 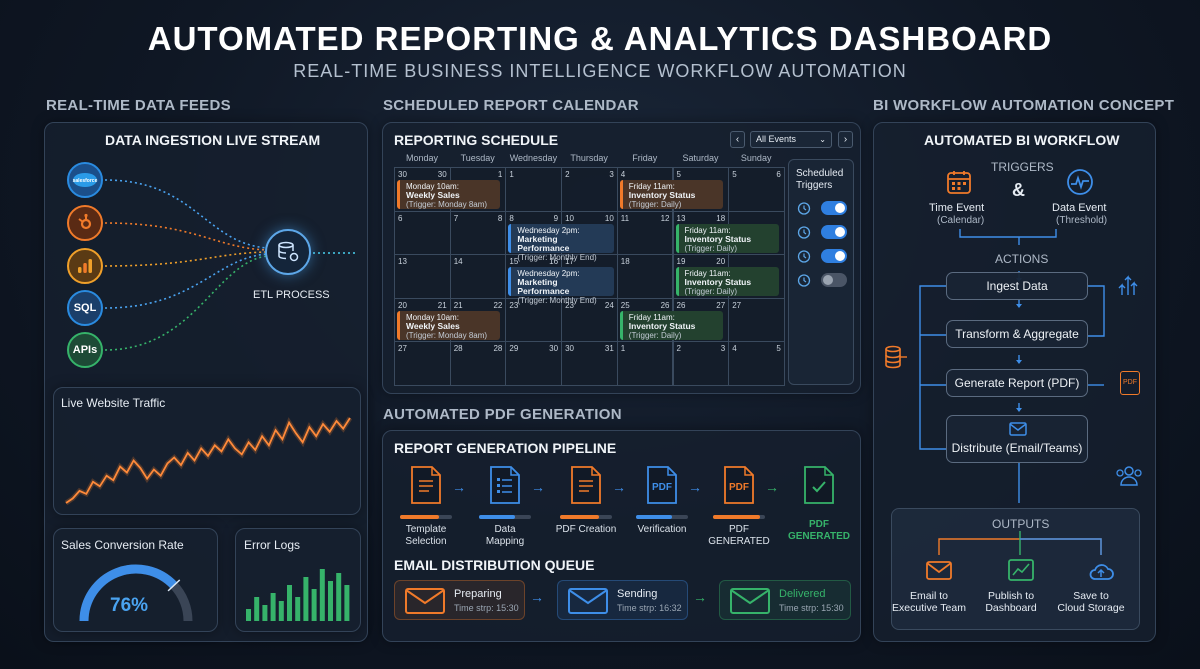 I want to click on email-queue-item: Delivered Time strp: 15:30, so click(x=785, y=600).